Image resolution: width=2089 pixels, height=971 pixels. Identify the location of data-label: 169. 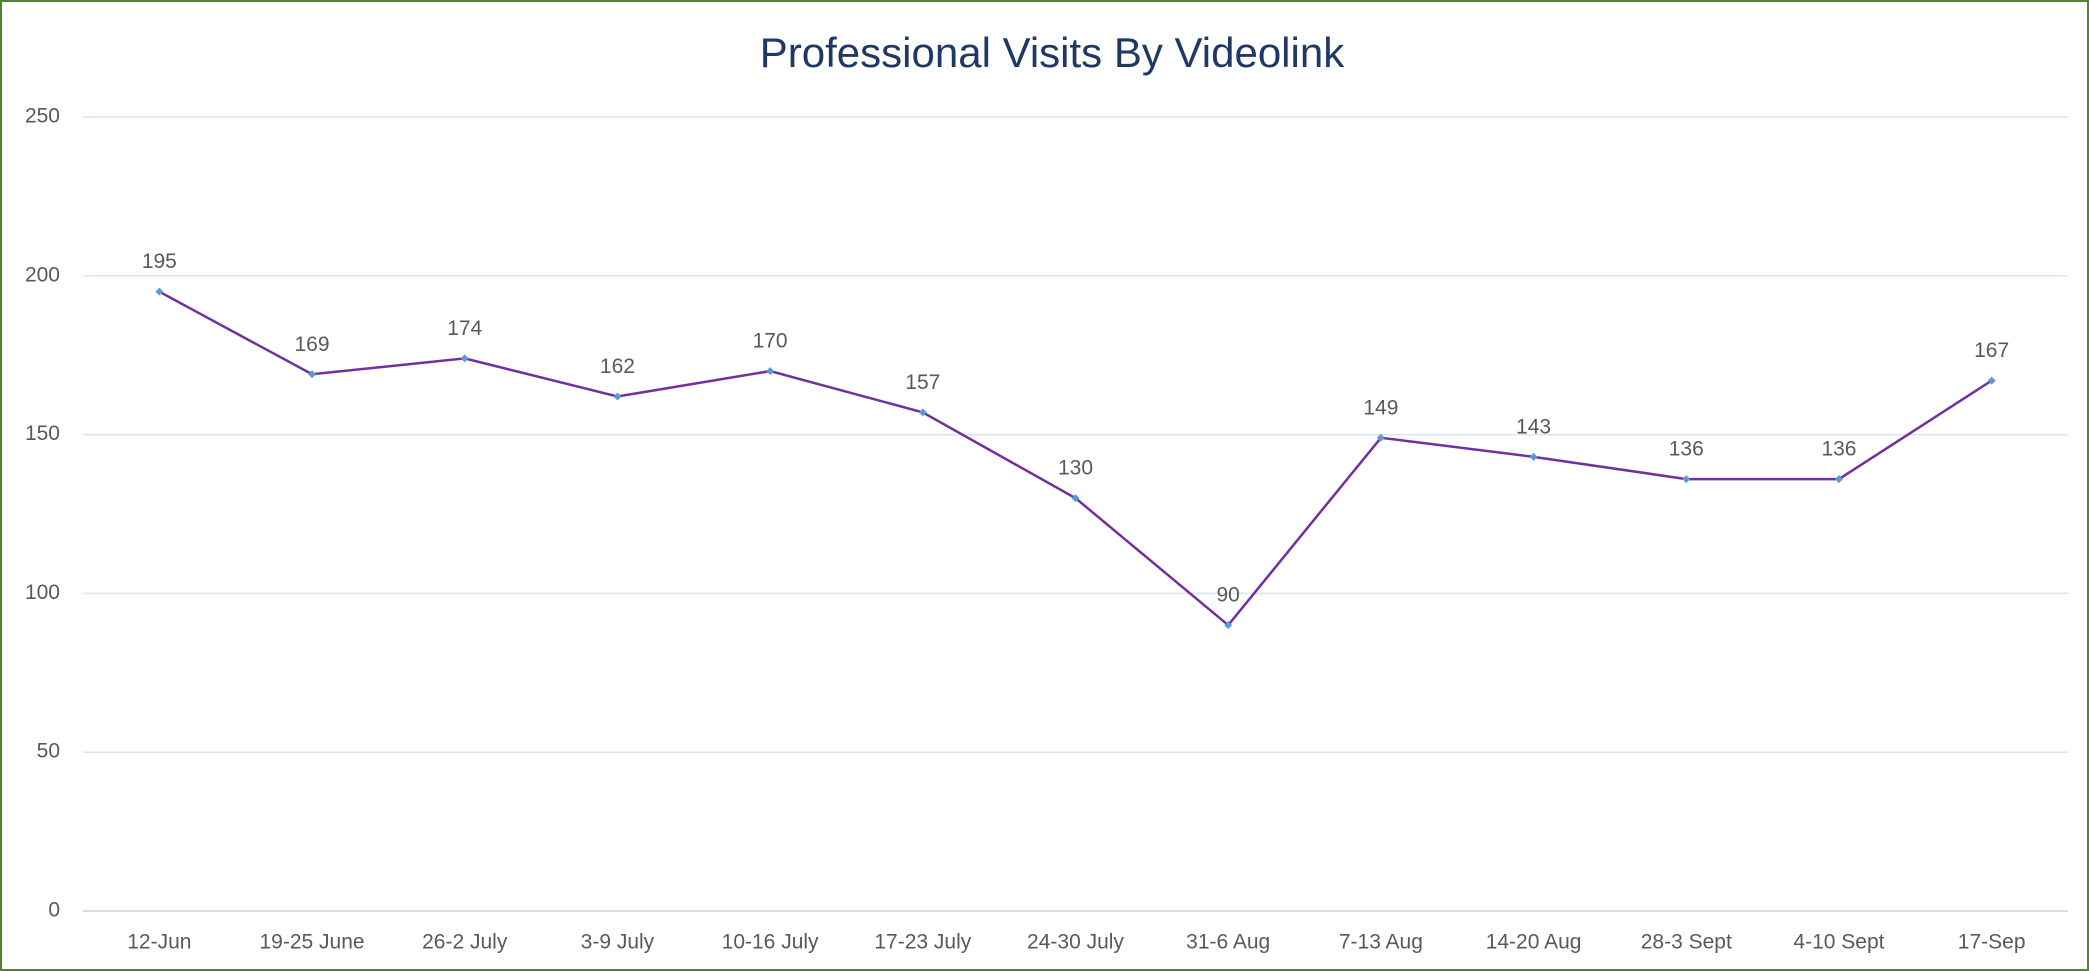
(312, 344).